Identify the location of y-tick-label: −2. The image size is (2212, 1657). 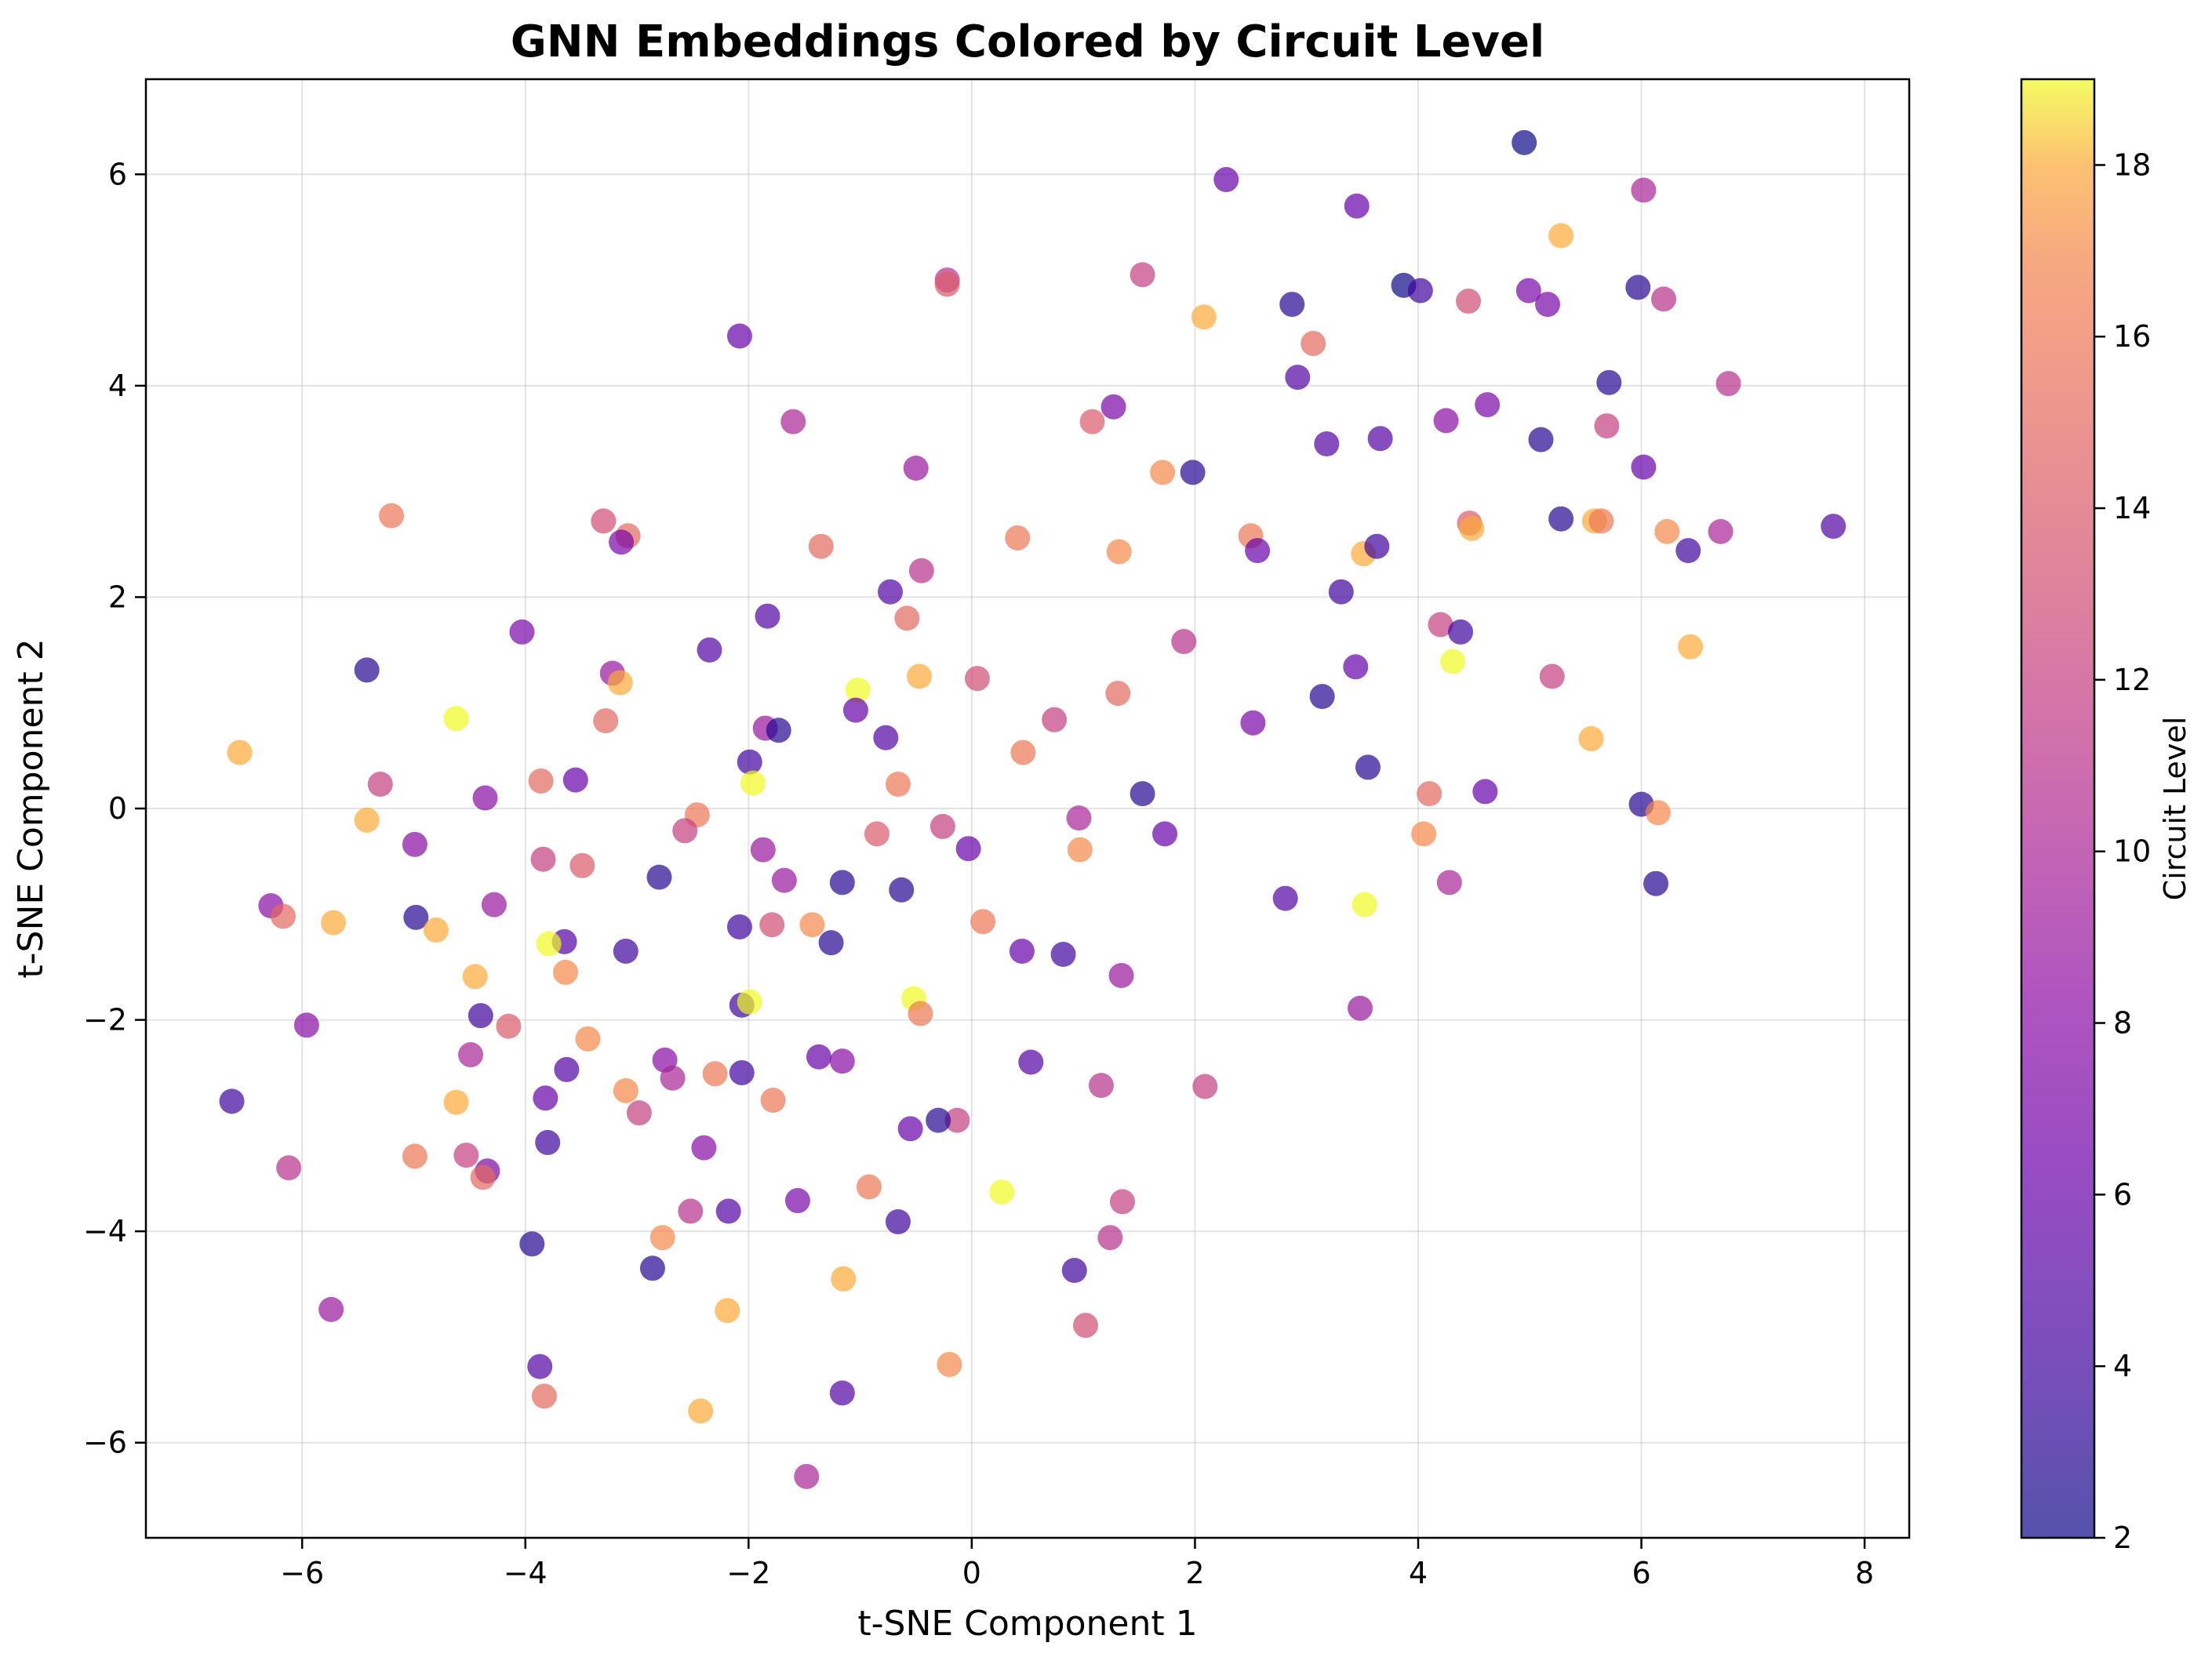
(105, 1020).